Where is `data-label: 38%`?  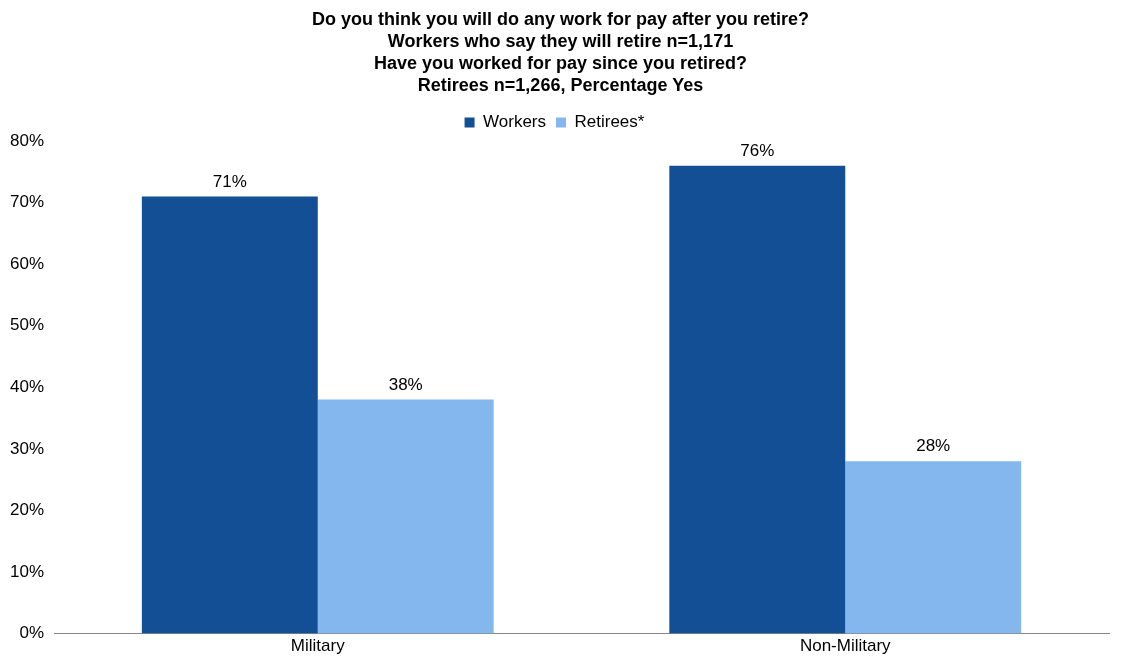 data-label: 38% is located at coordinates (405, 384).